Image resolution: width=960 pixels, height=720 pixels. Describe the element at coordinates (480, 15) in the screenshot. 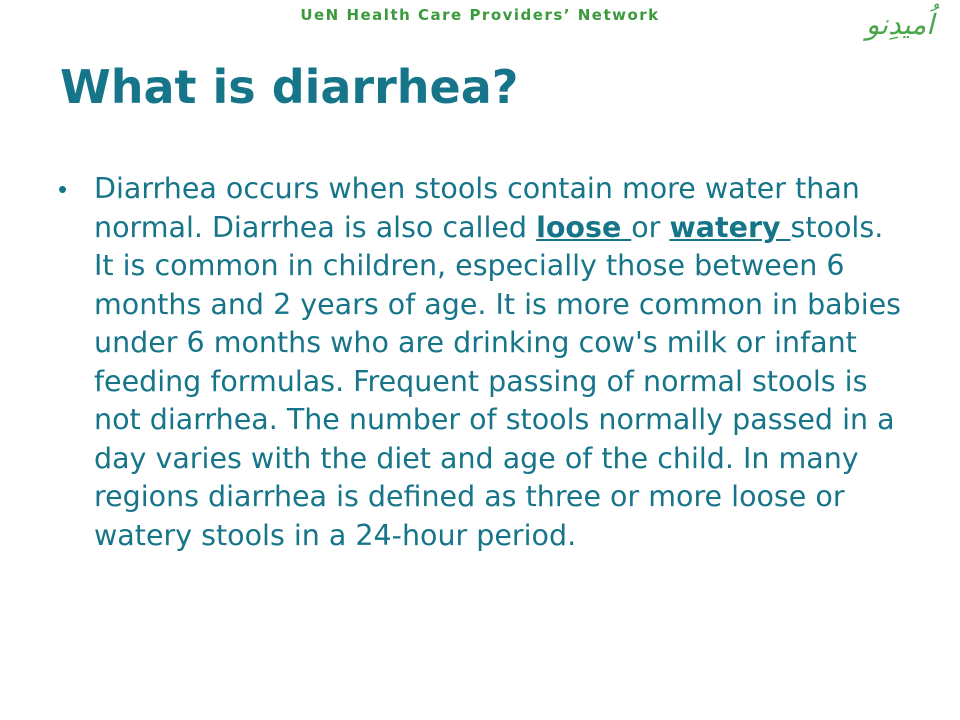

I see `network-header: UeN Health Care Providers’ Network` at that location.